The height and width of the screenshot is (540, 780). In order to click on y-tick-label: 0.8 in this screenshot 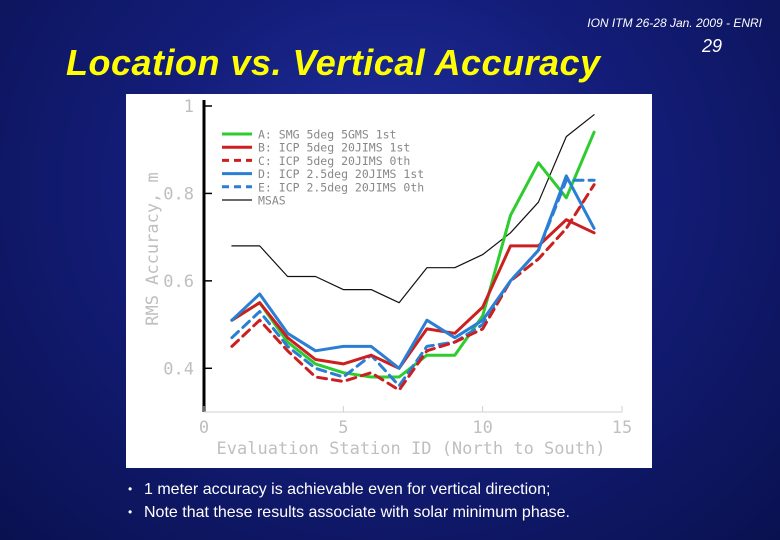, I will do `click(178, 194)`.